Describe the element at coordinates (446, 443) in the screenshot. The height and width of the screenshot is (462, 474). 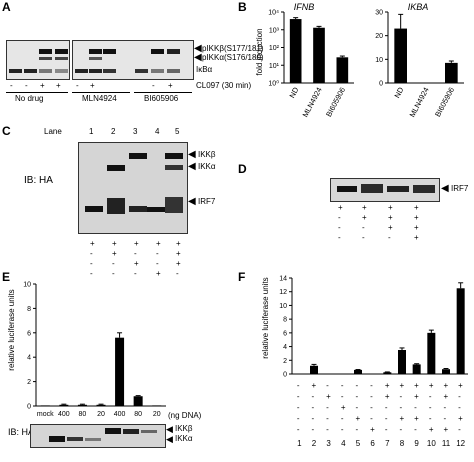
I see `lane-number: 11` at that location.